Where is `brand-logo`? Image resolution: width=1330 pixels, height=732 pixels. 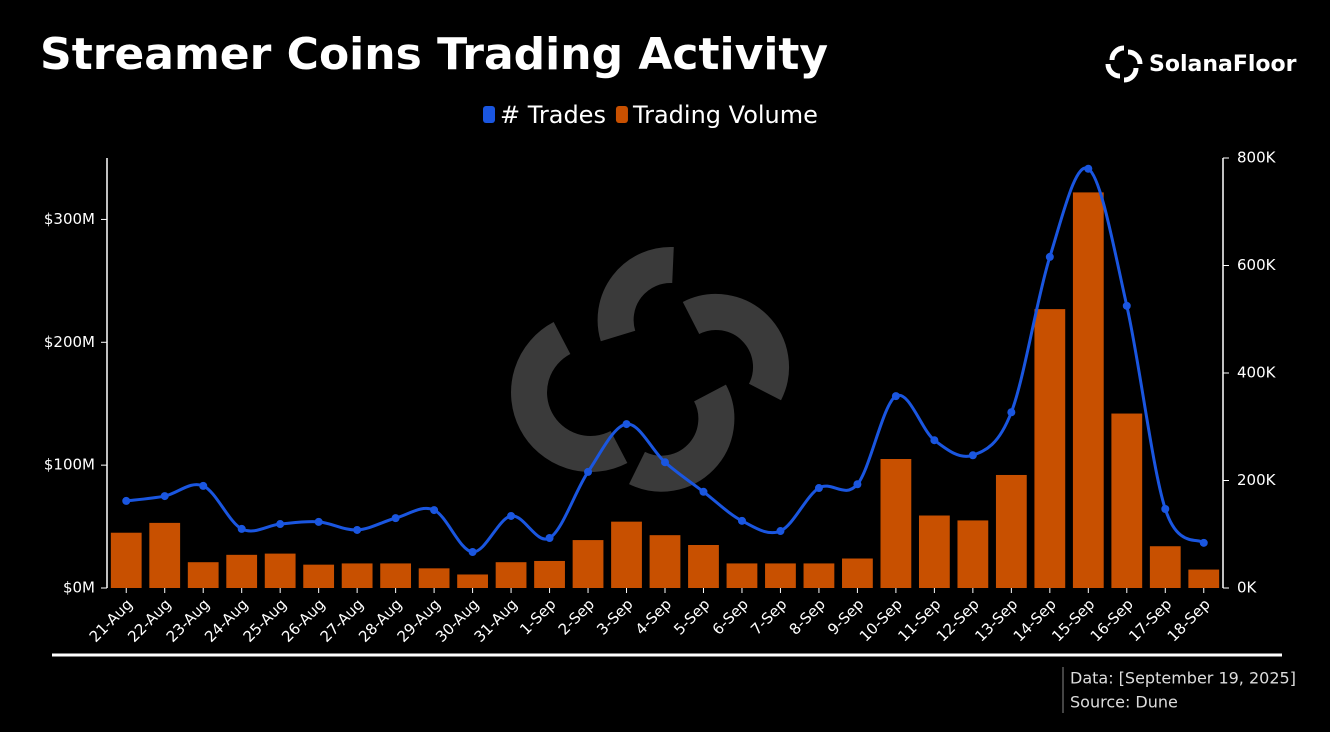
brand-logo is located at coordinates (1124, 64).